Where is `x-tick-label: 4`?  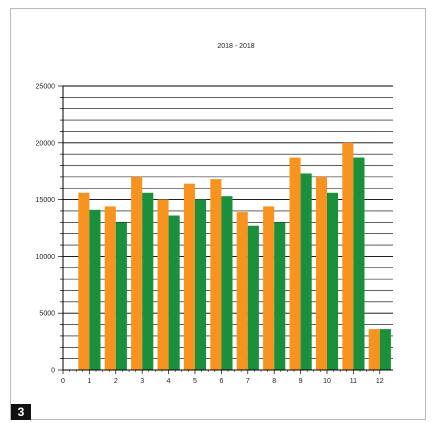 x-tick-label: 4 is located at coordinates (169, 381).